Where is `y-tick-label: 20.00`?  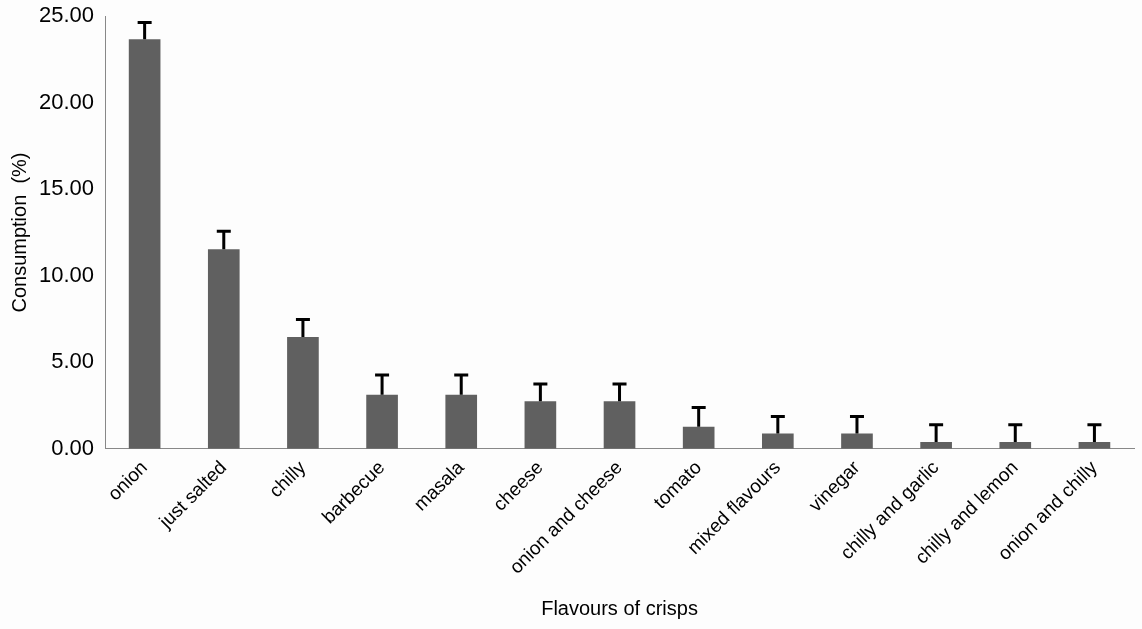 y-tick-label: 20.00 is located at coordinates (66, 101).